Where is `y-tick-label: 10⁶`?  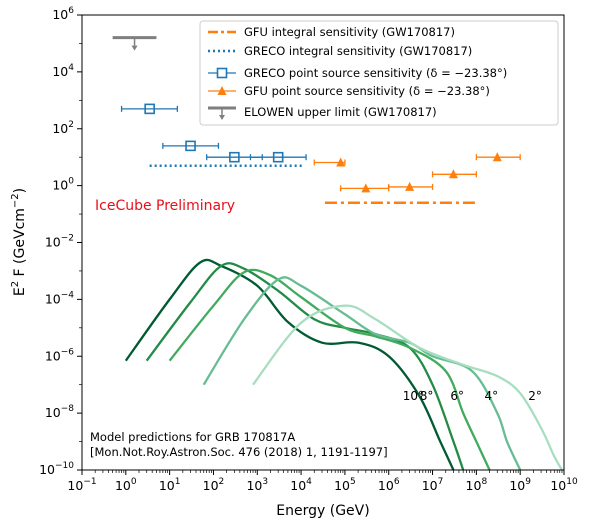
y-tick-label: 10⁶ is located at coordinates (63, 14).